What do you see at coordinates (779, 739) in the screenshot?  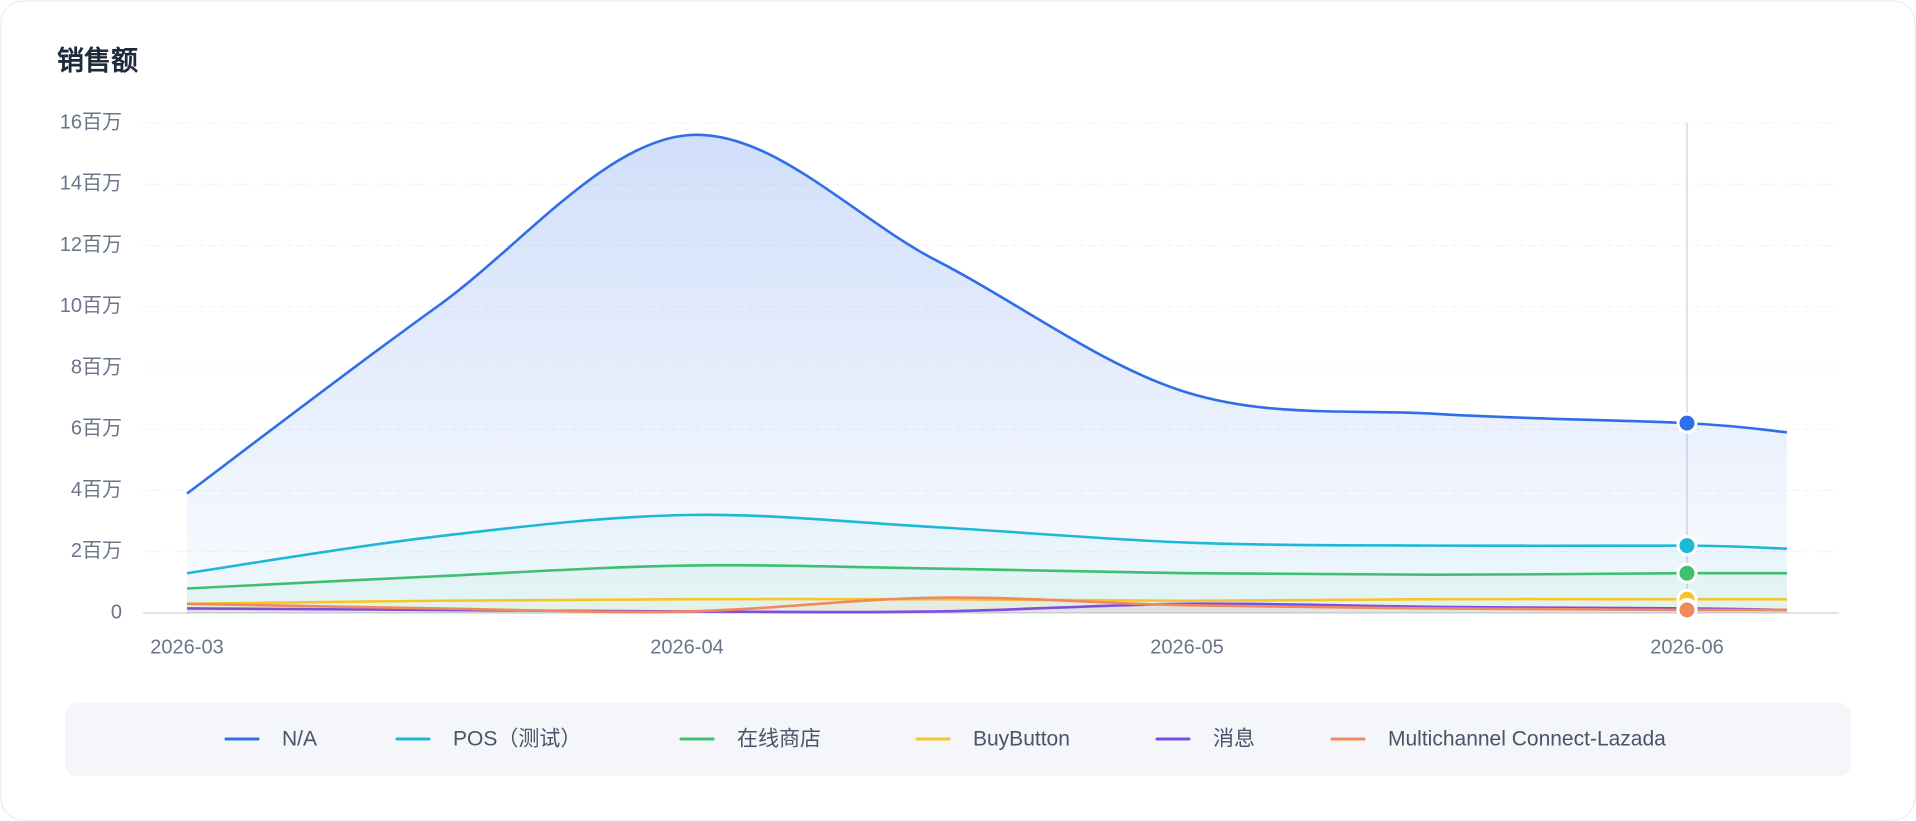 I see `legend-label: 在线商店` at bounding box center [779, 739].